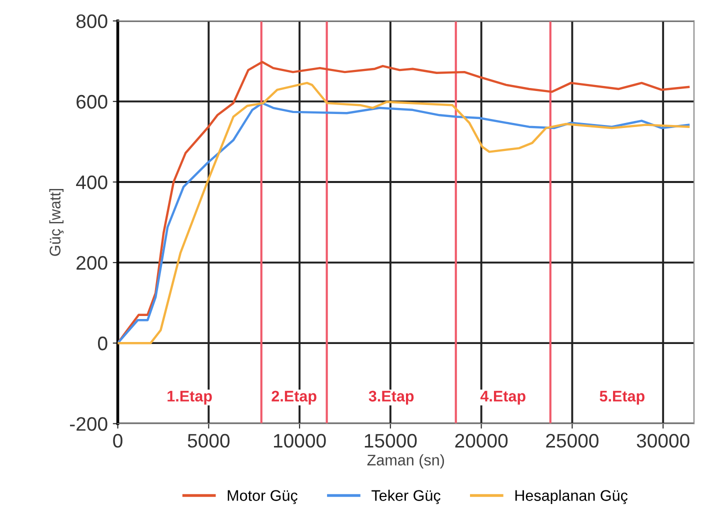  I want to click on y-tick-label: 600, so click(92, 101).